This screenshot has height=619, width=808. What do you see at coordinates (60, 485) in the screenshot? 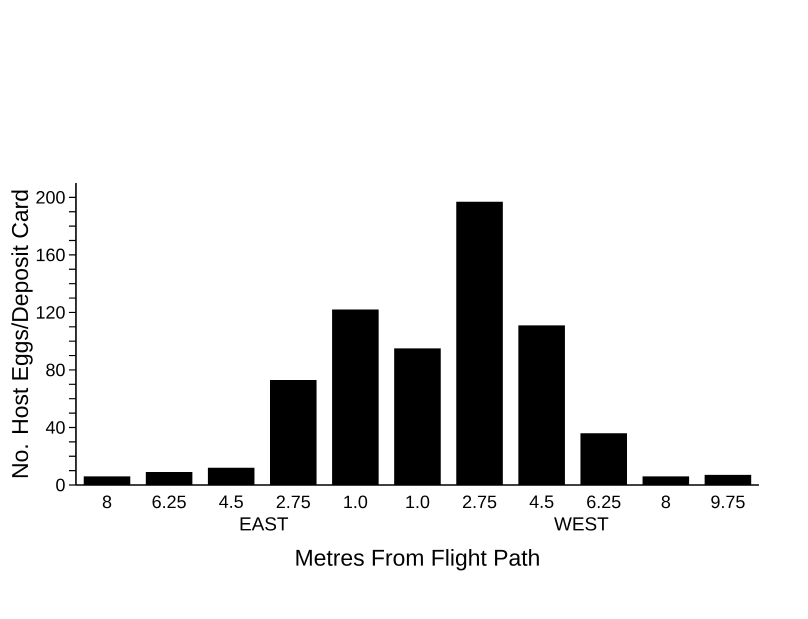
I see `y-tick-label: 0` at bounding box center [60, 485].